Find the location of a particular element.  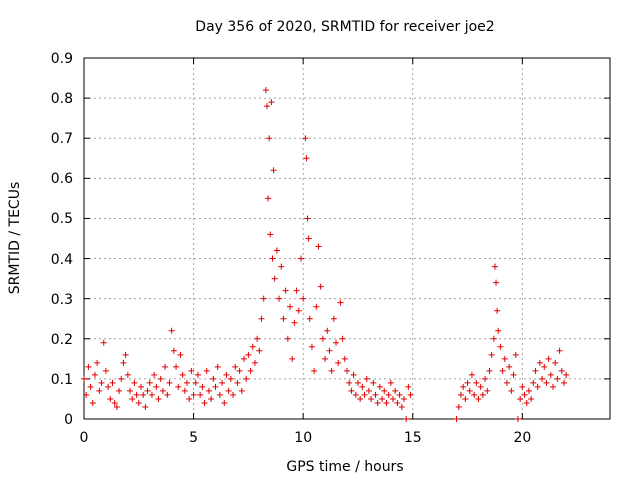

x-tick-label: 20 is located at coordinates (522, 438).